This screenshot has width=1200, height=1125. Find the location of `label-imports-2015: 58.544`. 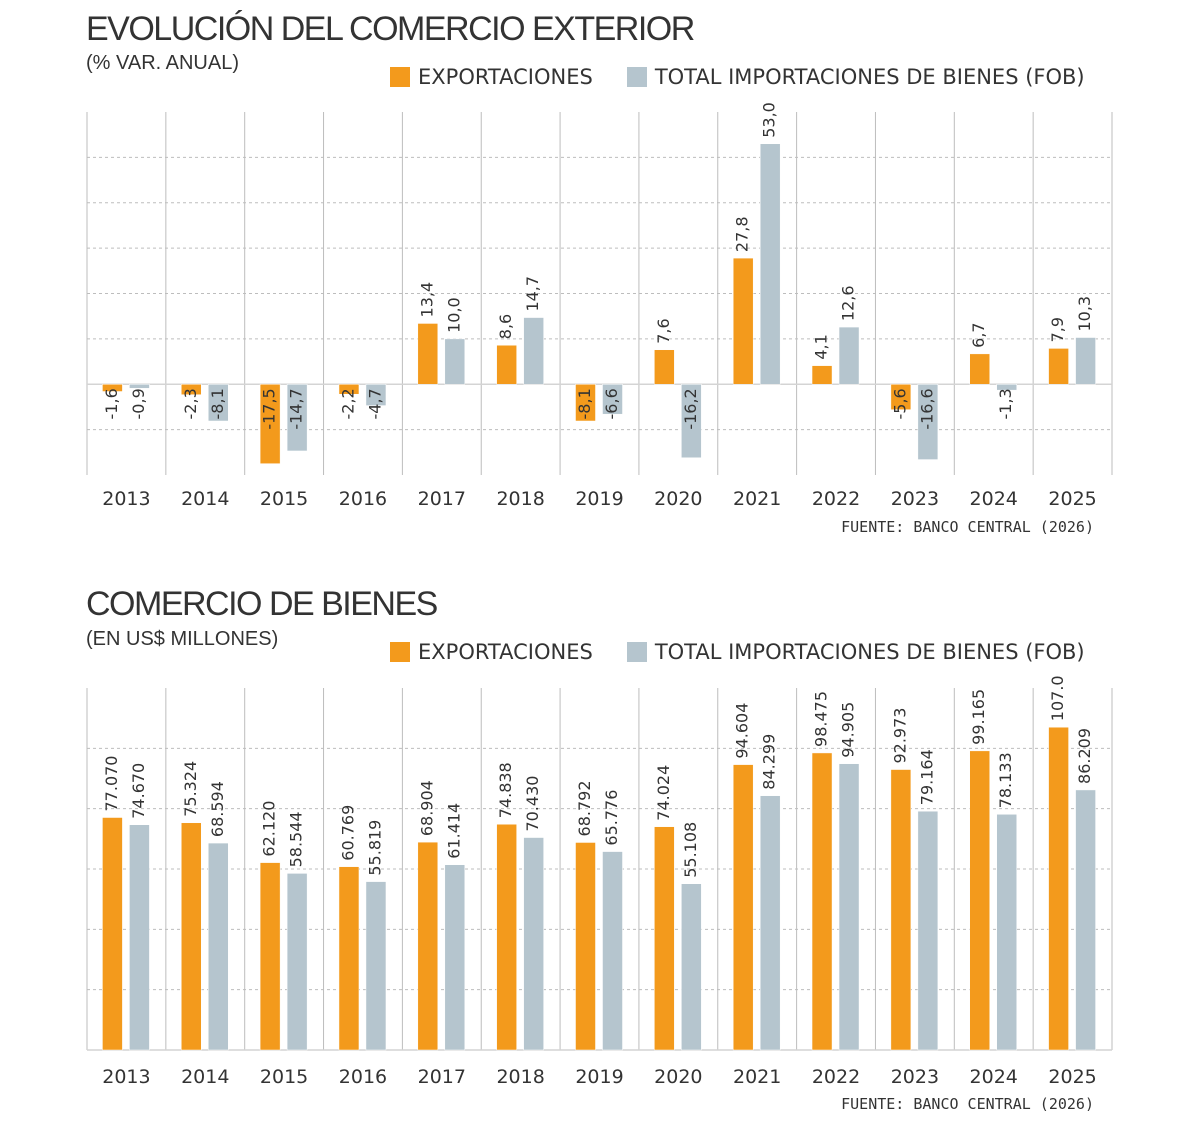

label-imports-2015: 58.544 is located at coordinates (296, 839).